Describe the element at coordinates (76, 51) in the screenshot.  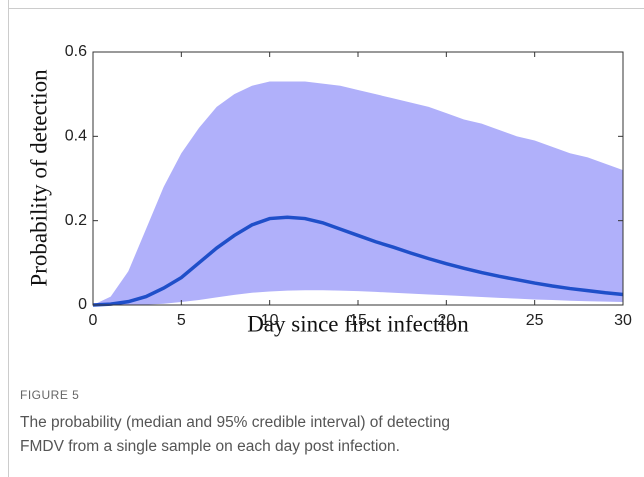
I see `y-tick-label: 0.6` at that location.